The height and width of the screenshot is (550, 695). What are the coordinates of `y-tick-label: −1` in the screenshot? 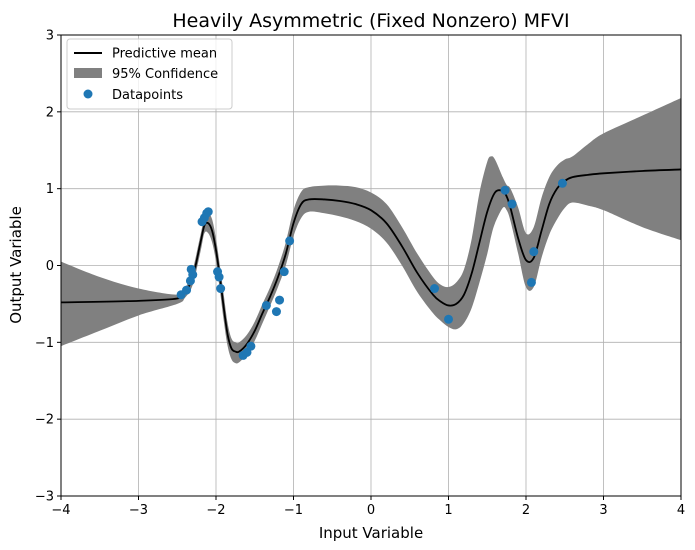 It's located at (44, 343).